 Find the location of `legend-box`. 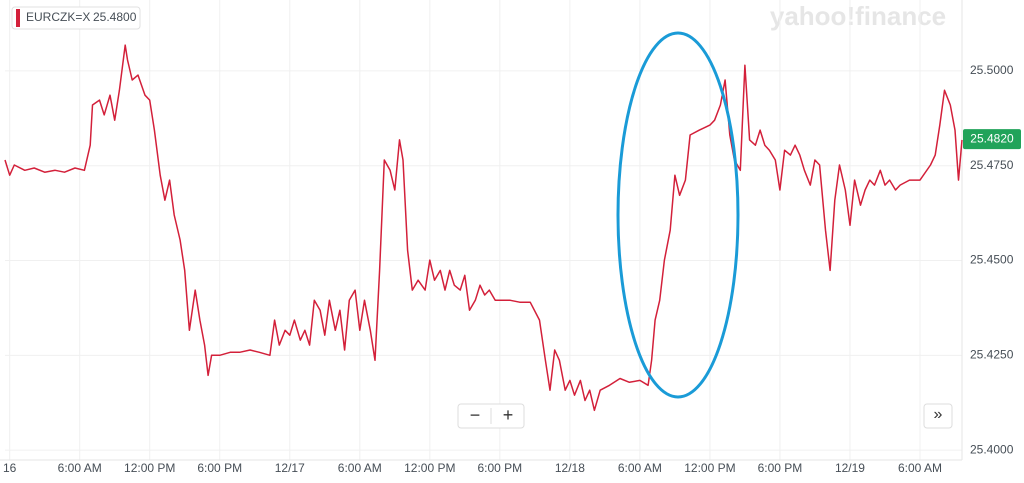

legend-box is located at coordinates (76, 18).